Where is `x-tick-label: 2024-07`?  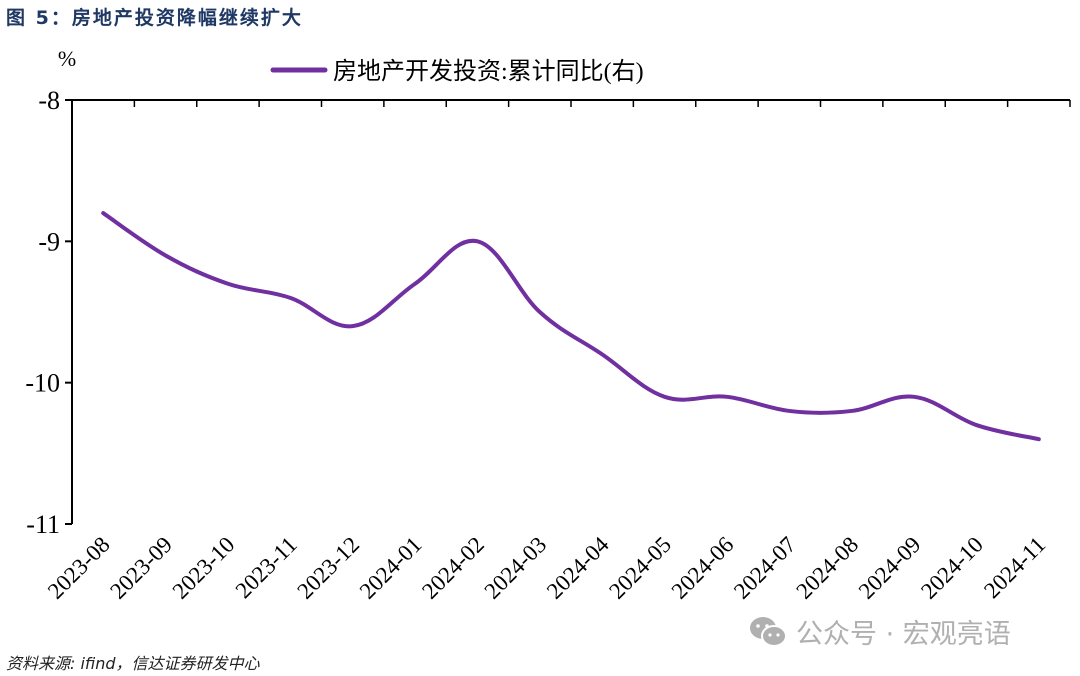 x-tick-label: 2024-07 is located at coordinates (765, 568).